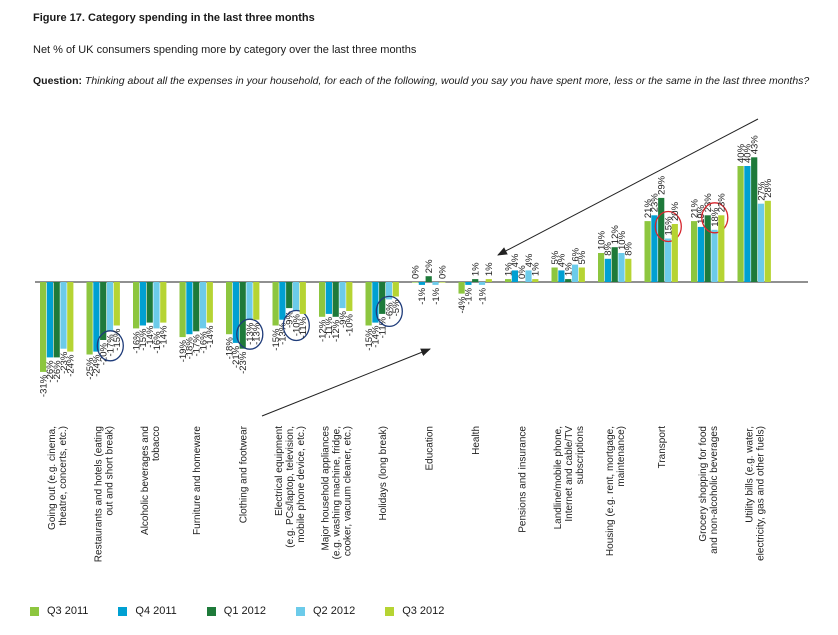 The image size is (838, 635). What do you see at coordinates (329, 327) in the screenshot?
I see `data-label: -11%` at bounding box center [329, 327].